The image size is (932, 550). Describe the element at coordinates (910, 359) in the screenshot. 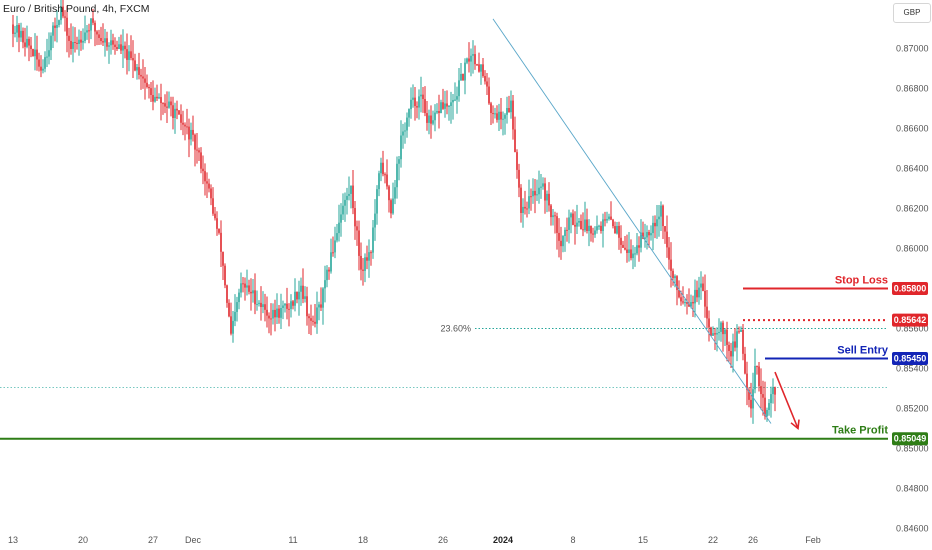

I see `price-tag-label: 0.85450` at that location.